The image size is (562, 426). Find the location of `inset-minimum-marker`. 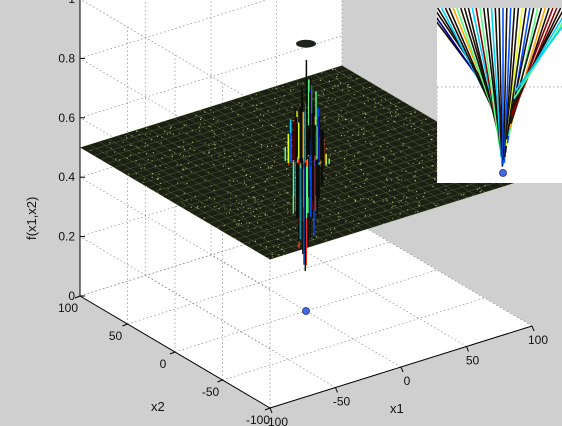

inset-minimum-marker is located at coordinates (503, 173).